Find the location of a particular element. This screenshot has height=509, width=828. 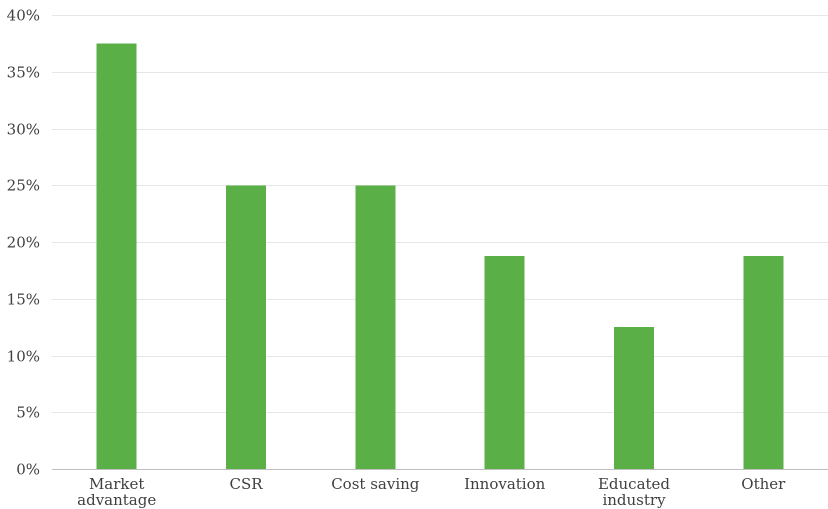

x-tick-label: Educated industry is located at coordinates (634, 492).